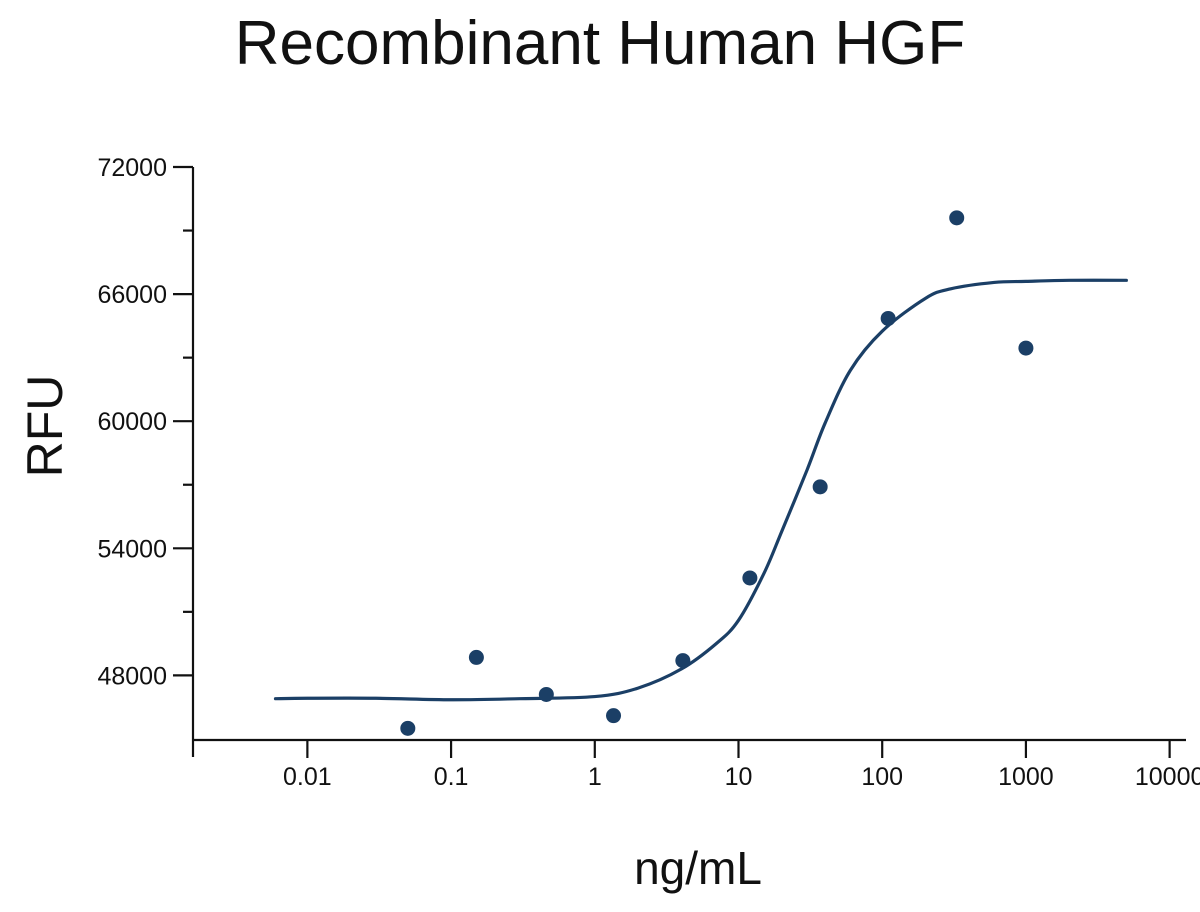  What do you see at coordinates (1167, 777) in the screenshot?
I see `x-tick-label: 10000` at bounding box center [1167, 777].